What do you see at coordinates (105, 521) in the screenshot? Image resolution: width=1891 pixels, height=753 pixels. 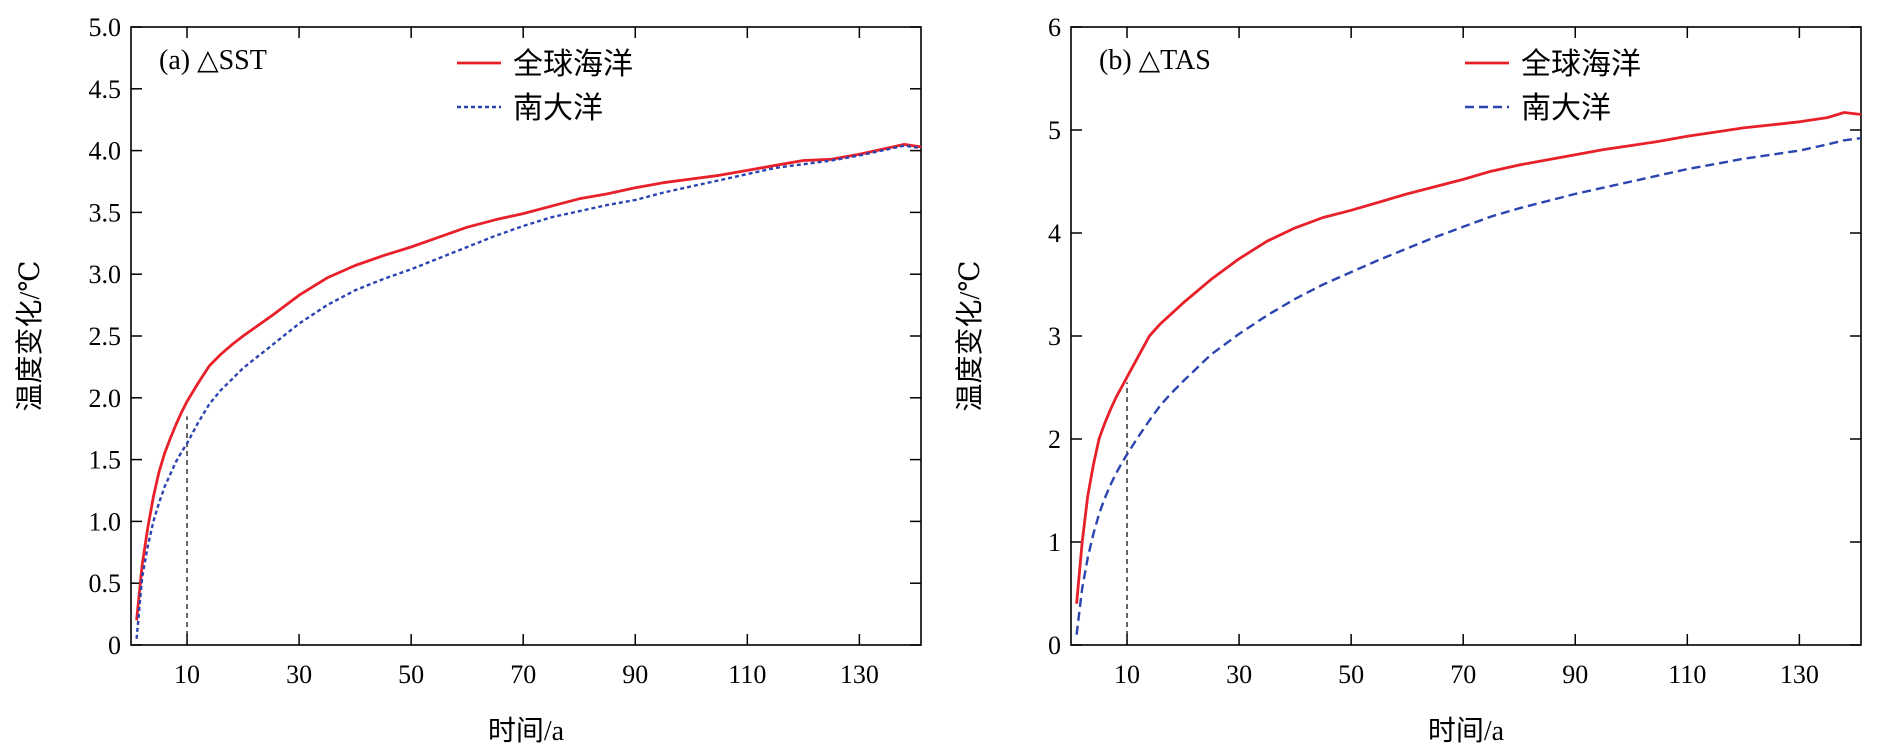 I see `y-tick-label: 1.0` at bounding box center [105, 521].